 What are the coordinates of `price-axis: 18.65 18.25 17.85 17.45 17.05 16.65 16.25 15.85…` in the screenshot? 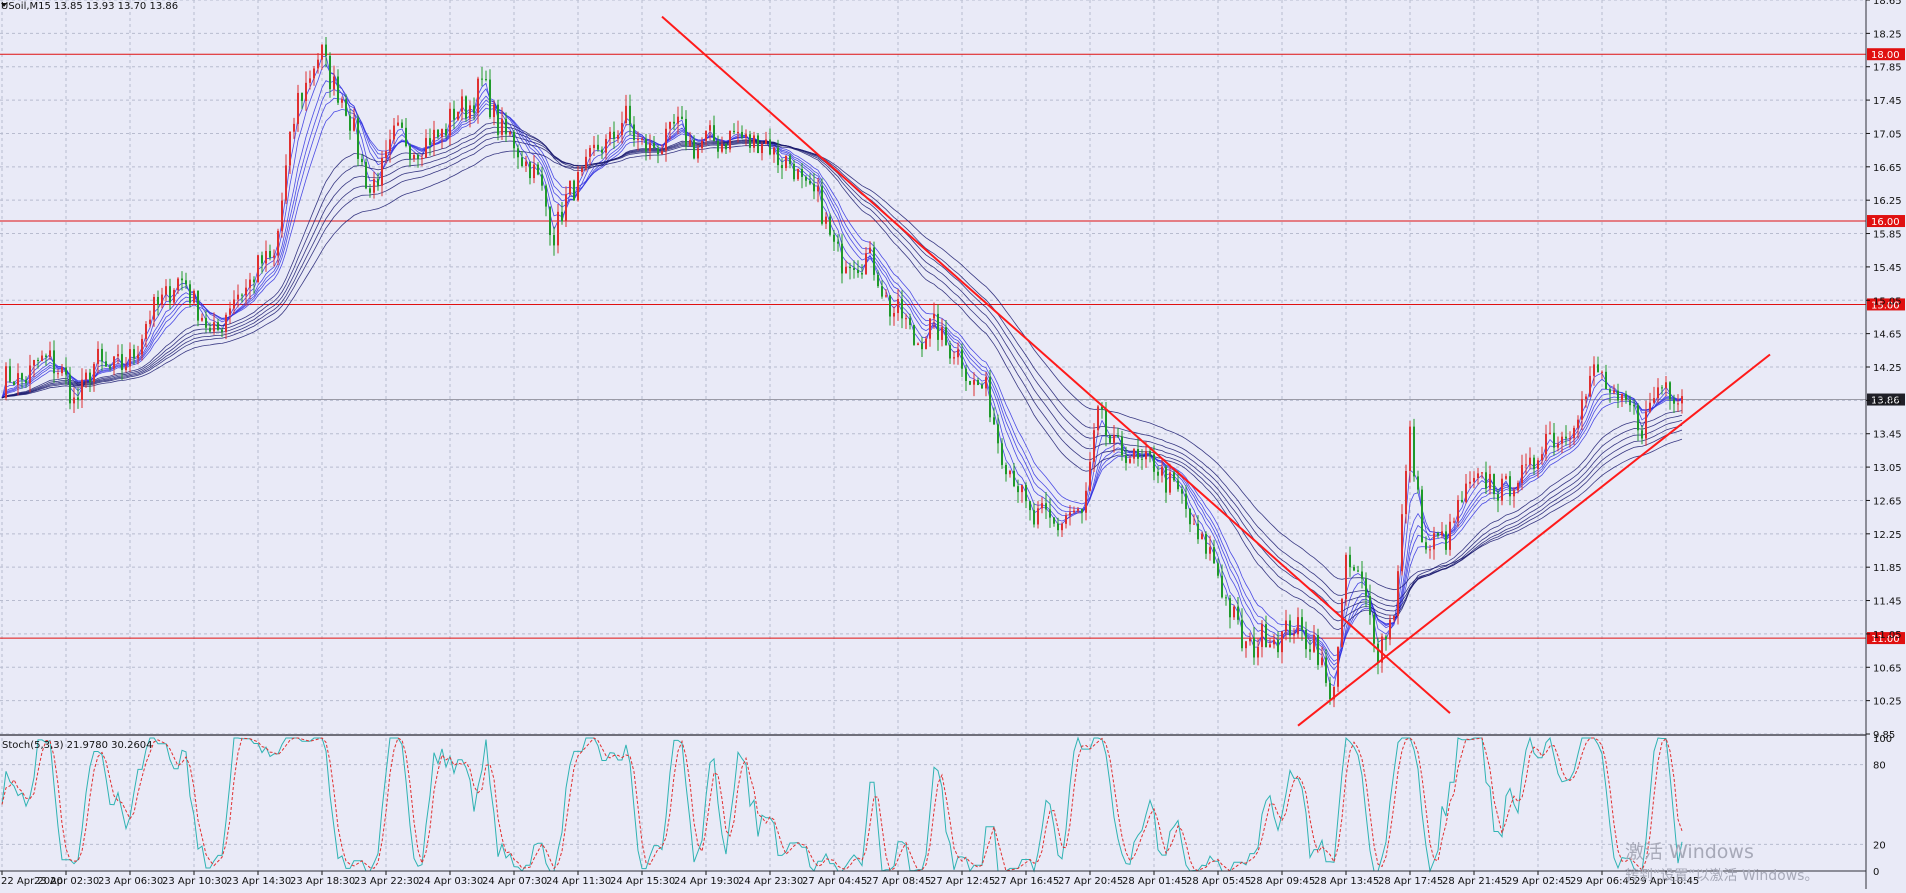 It's located at (1884, 370).